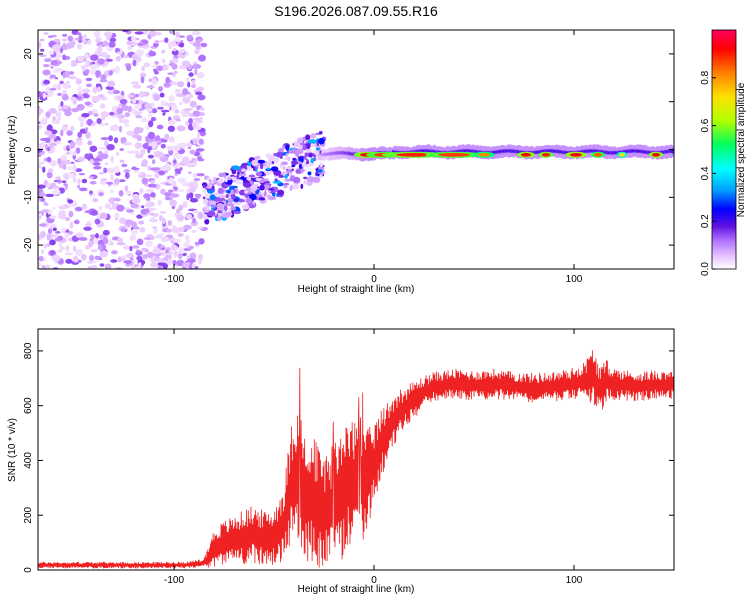 The image size is (750, 600). I want to click on colorbar-tick-label: 0.4, so click(705, 173).